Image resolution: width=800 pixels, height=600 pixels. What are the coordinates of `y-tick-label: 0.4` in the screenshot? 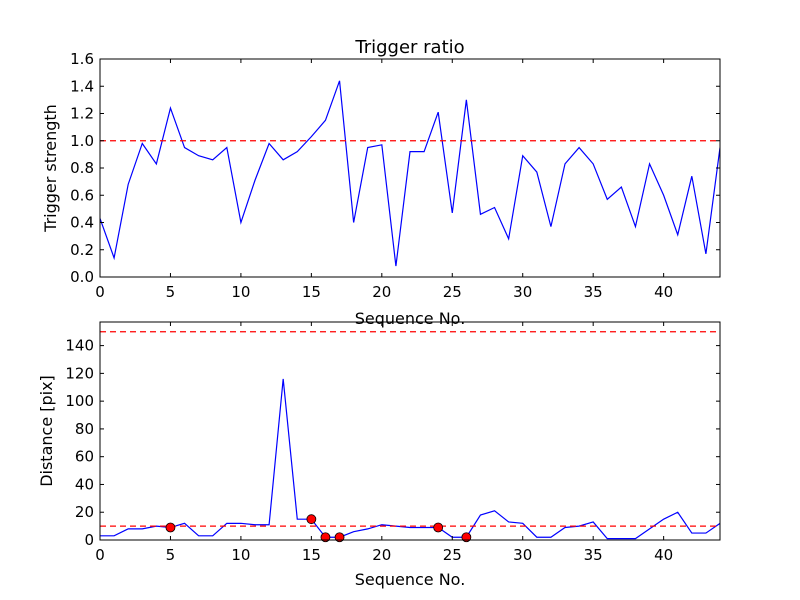 It's located at (82, 223).